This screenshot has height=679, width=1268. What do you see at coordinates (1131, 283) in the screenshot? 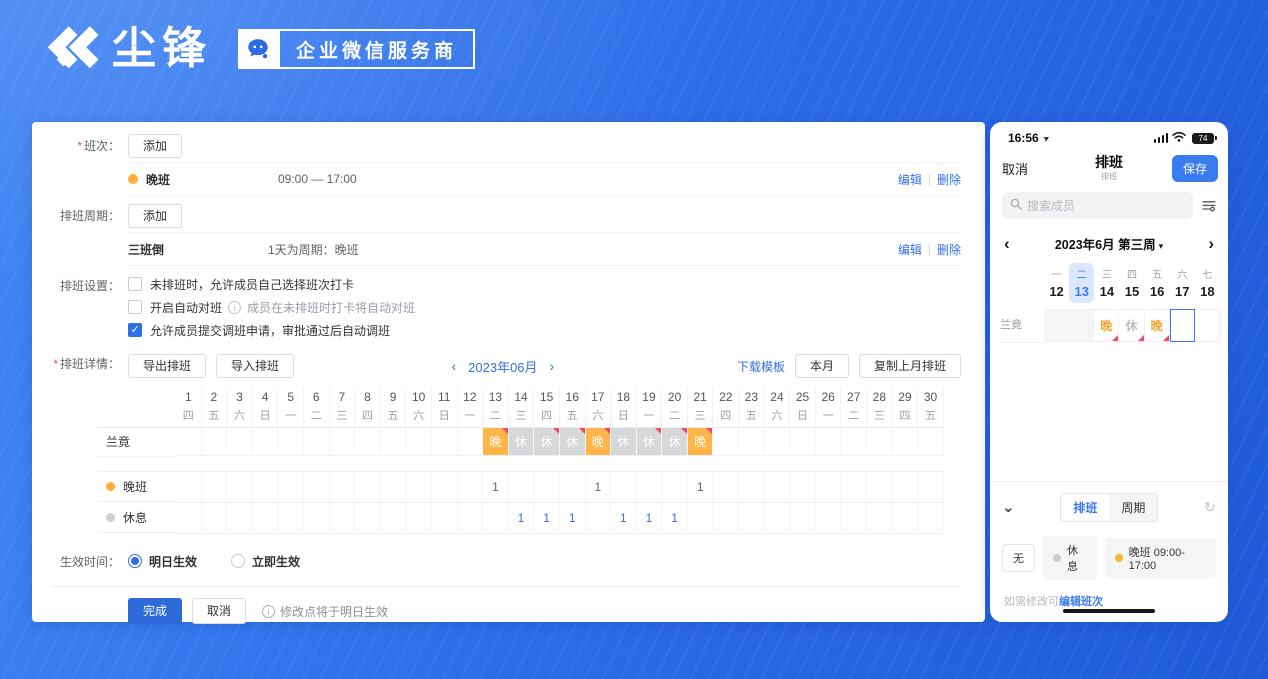
I see `phone-day-column-15: 四 15` at bounding box center [1131, 283].